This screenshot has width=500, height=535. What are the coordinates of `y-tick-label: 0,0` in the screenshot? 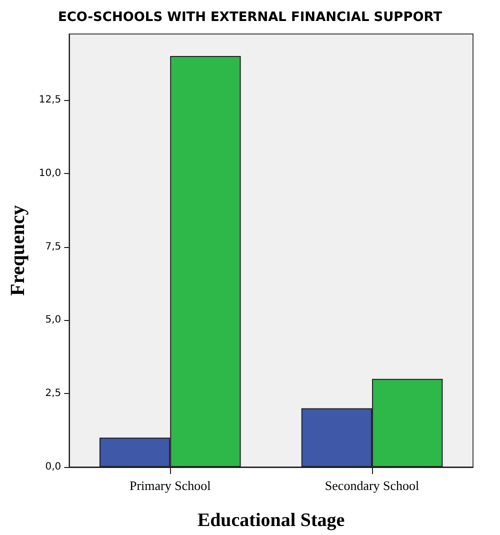 It's located at (53, 467).